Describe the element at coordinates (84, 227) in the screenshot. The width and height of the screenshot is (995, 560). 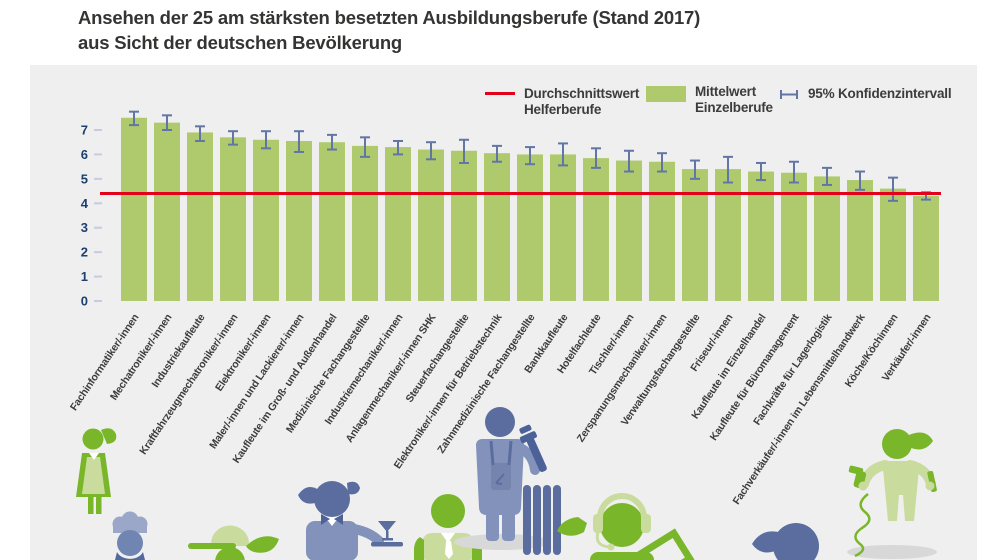
I see `y-tick-label: 3` at that location.